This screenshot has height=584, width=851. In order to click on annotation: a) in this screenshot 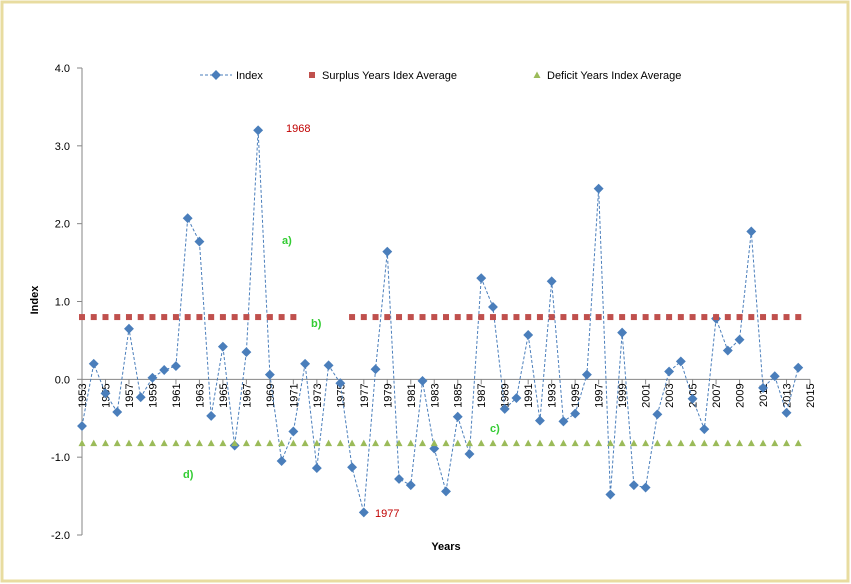, I will do `click(287, 241)`.